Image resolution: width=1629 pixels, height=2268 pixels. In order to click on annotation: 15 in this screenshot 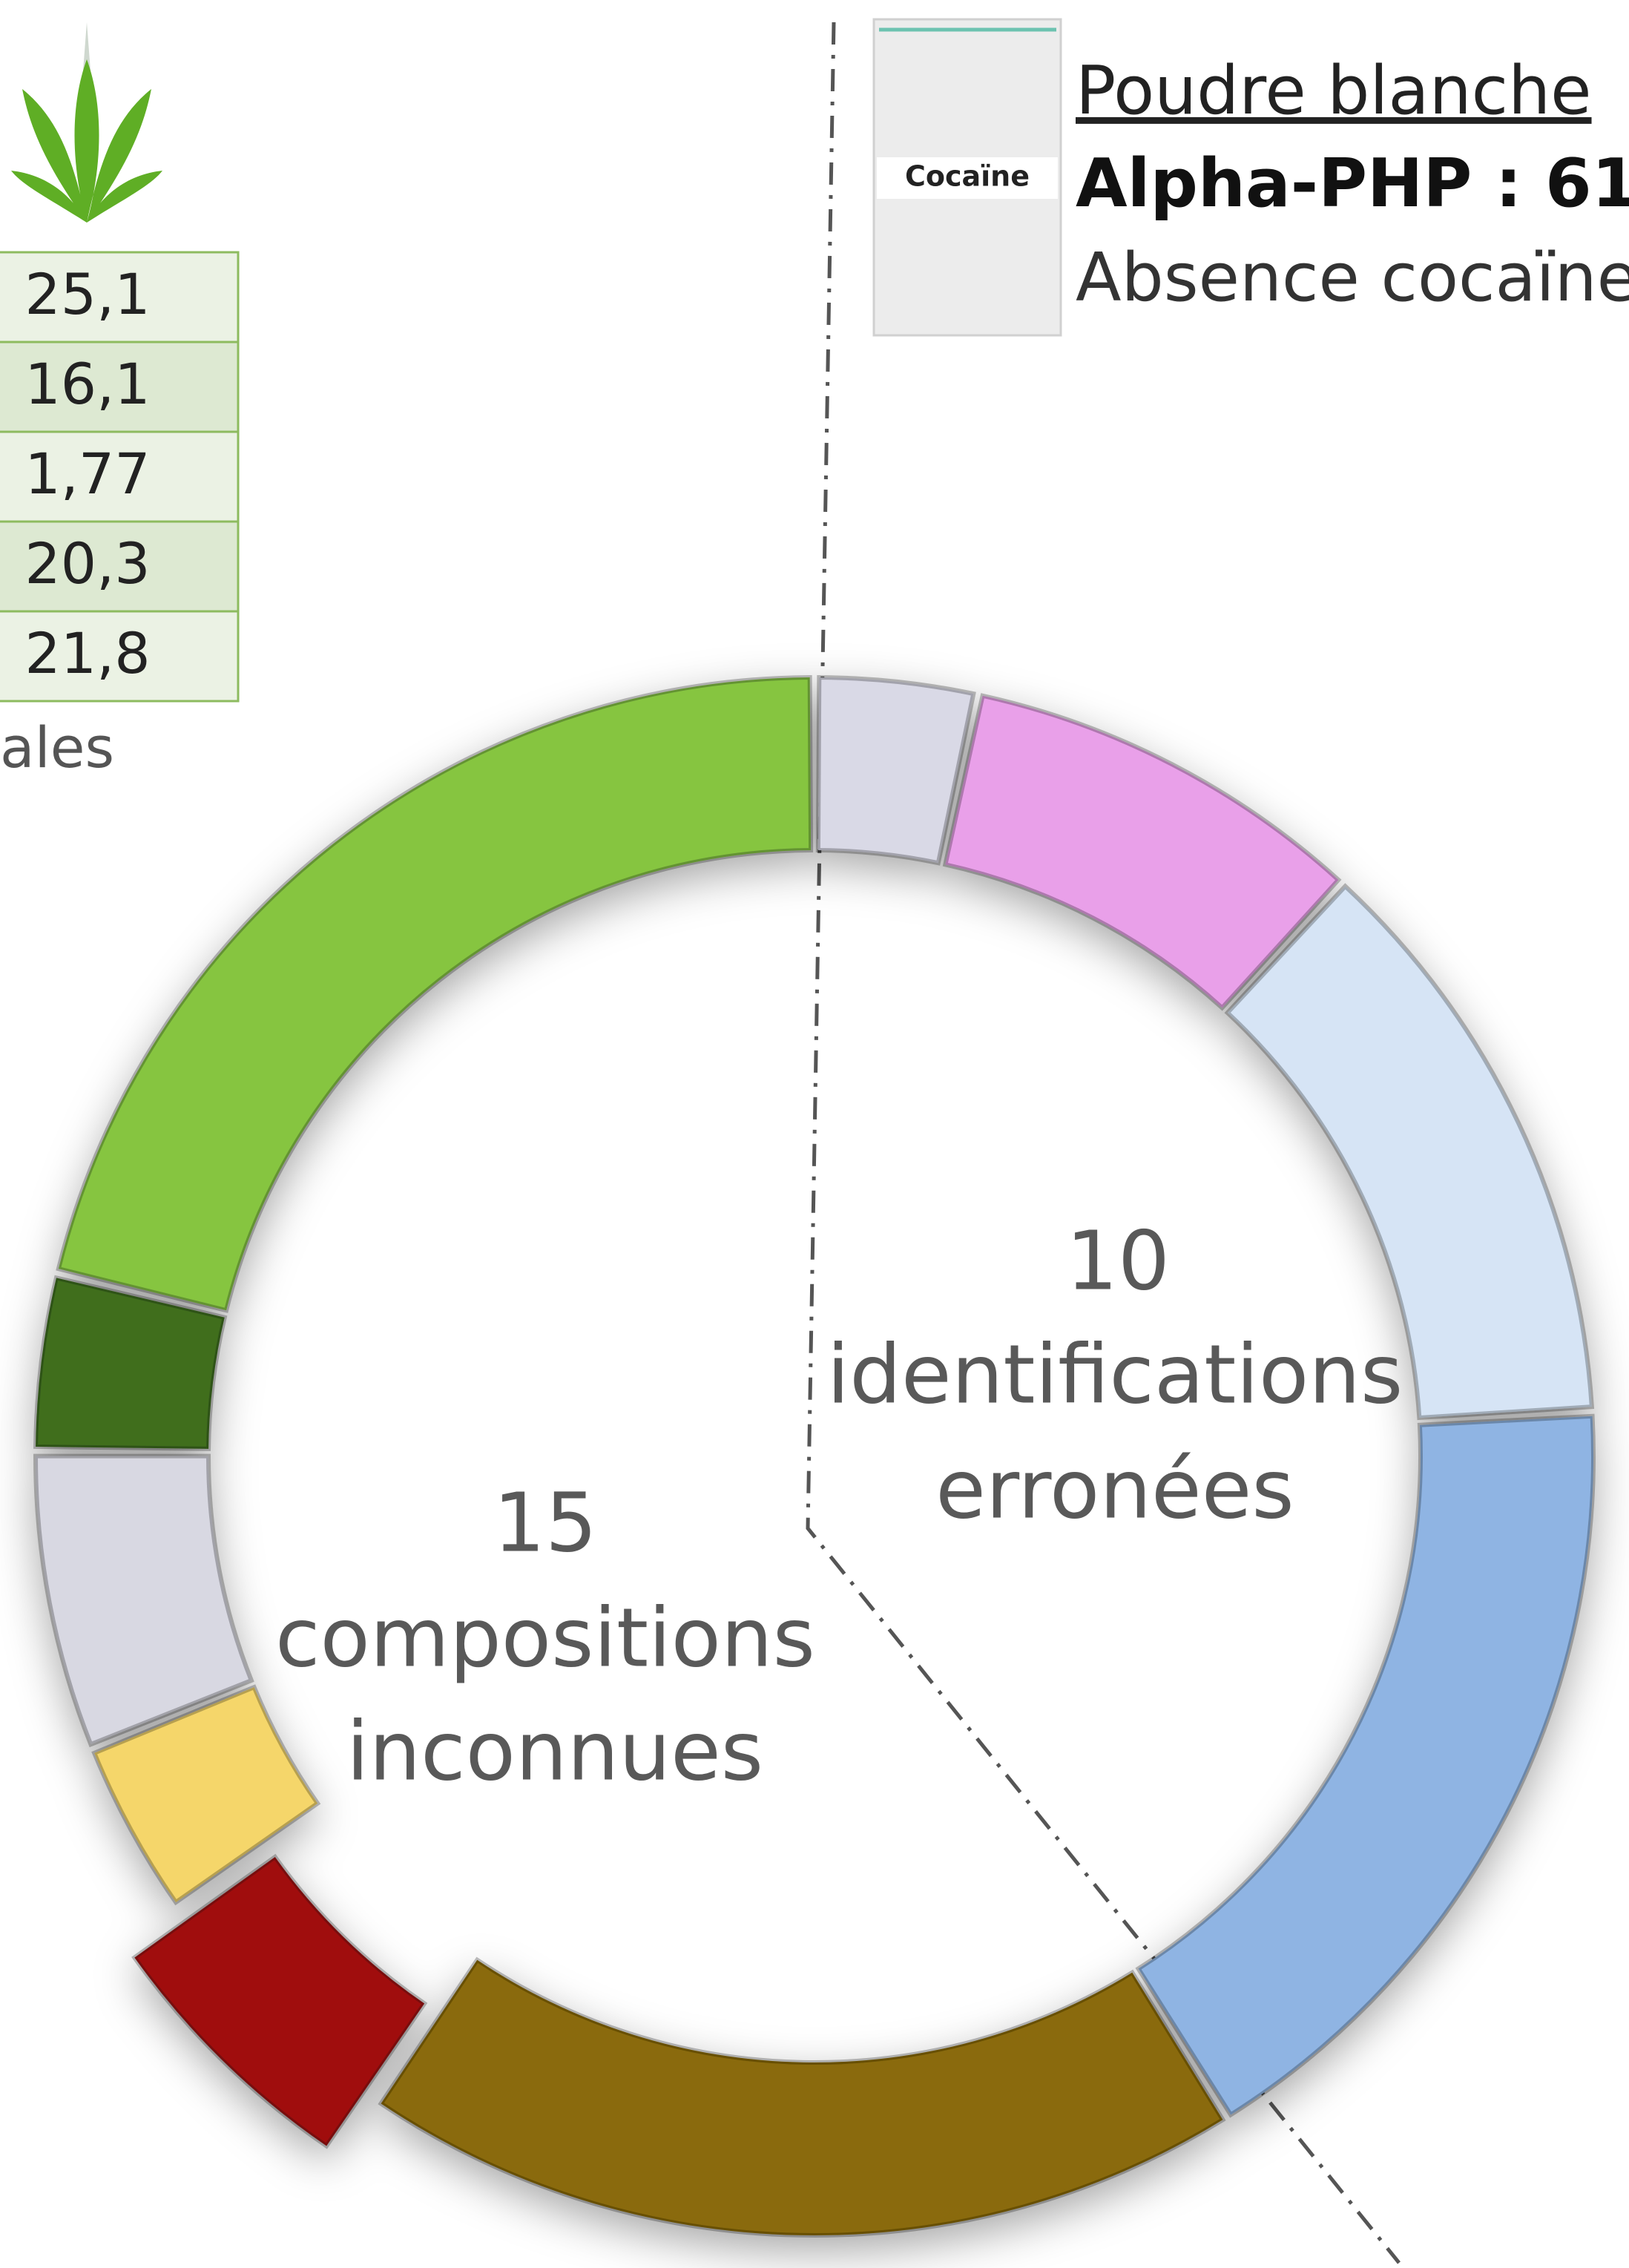, I will do `click(545, 1523)`.